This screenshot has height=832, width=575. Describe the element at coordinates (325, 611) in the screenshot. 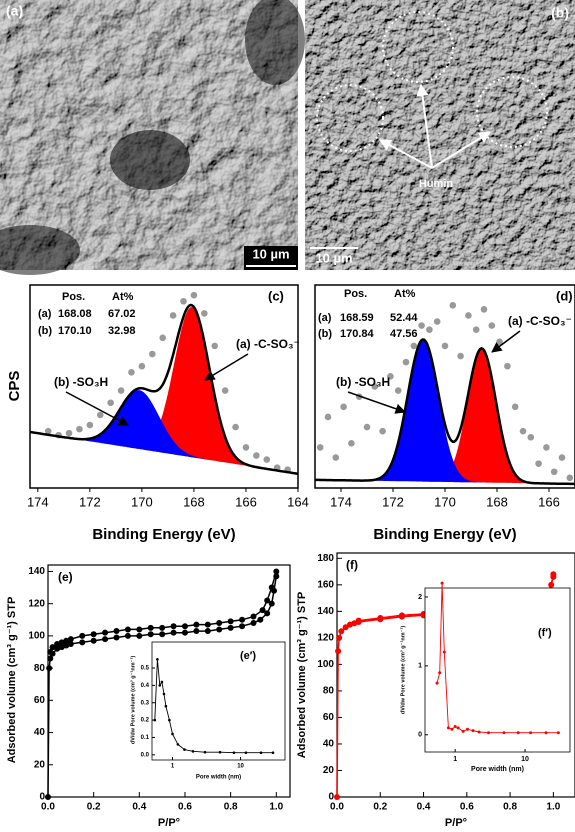

I see `y-tick-label: 140` at that location.